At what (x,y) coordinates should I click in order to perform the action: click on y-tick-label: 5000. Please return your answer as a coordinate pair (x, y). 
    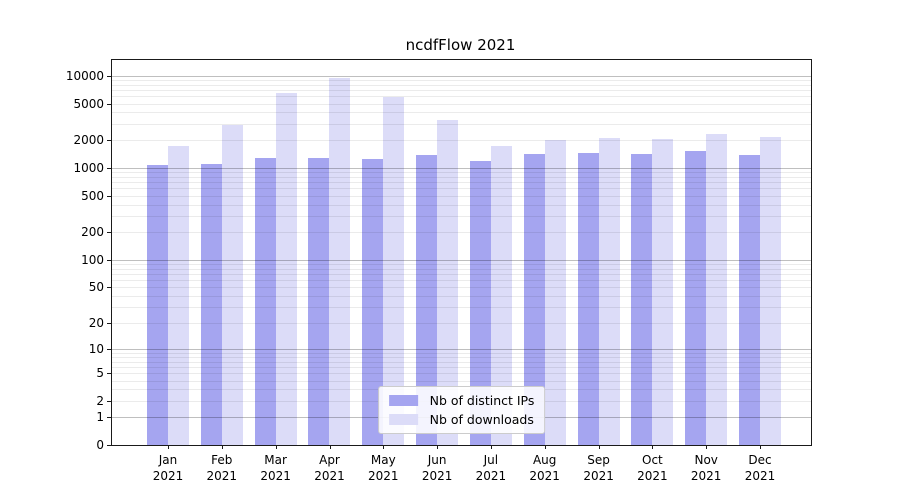
    Looking at the image, I should click on (88, 103).